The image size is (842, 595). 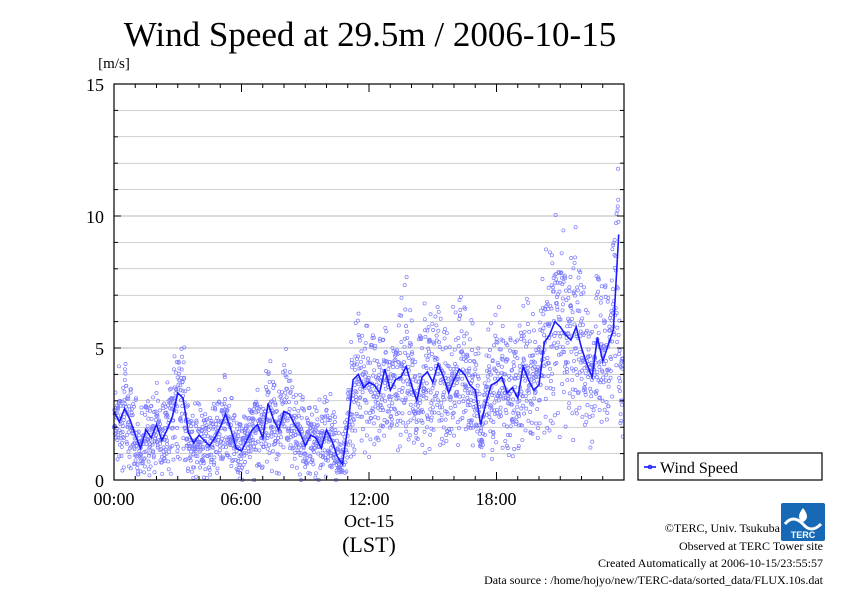 I want to click on y-tick-label: 15, so click(x=95, y=85).